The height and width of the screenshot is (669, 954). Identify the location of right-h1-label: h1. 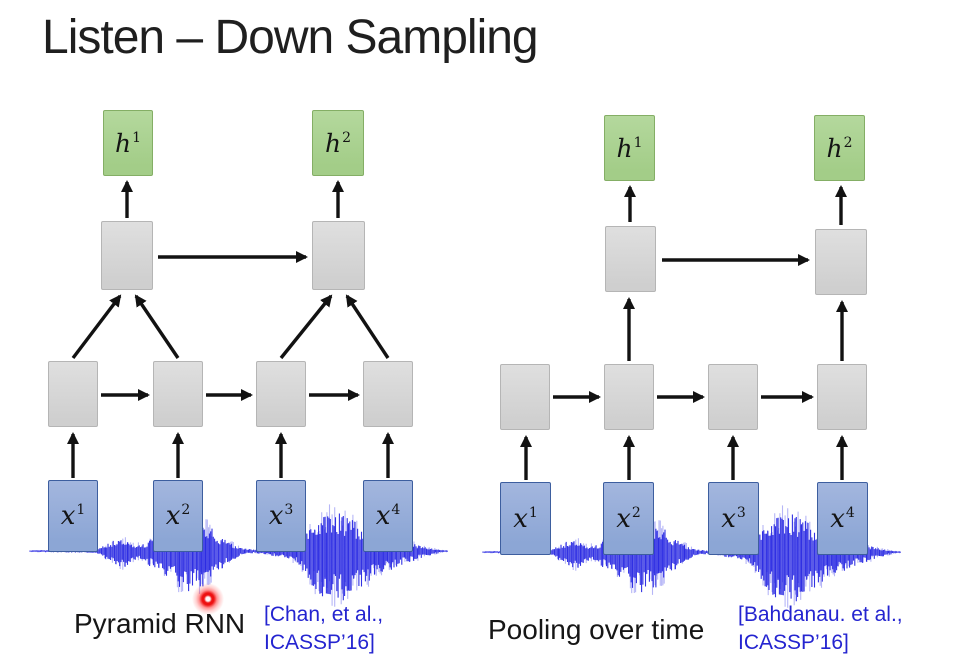
(629, 148).